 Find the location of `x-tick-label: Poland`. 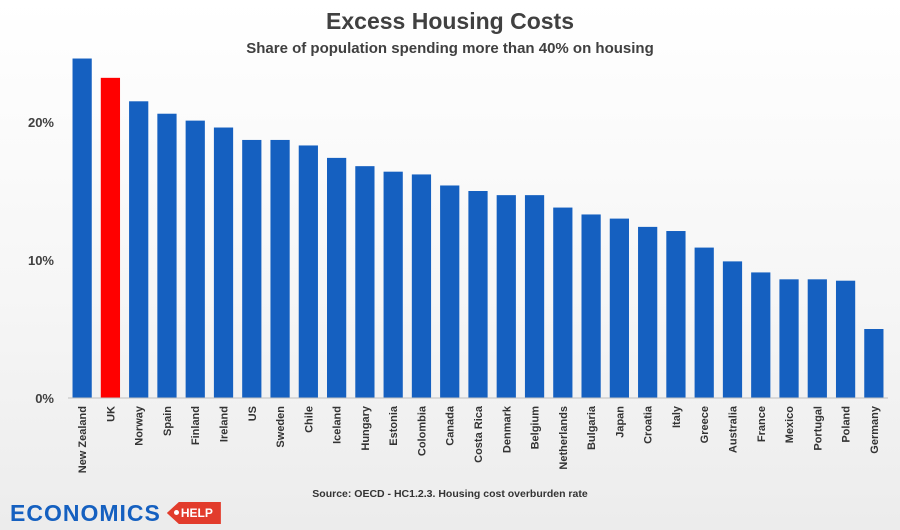

x-tick-label: Poland is located at coordinates (847, 424).